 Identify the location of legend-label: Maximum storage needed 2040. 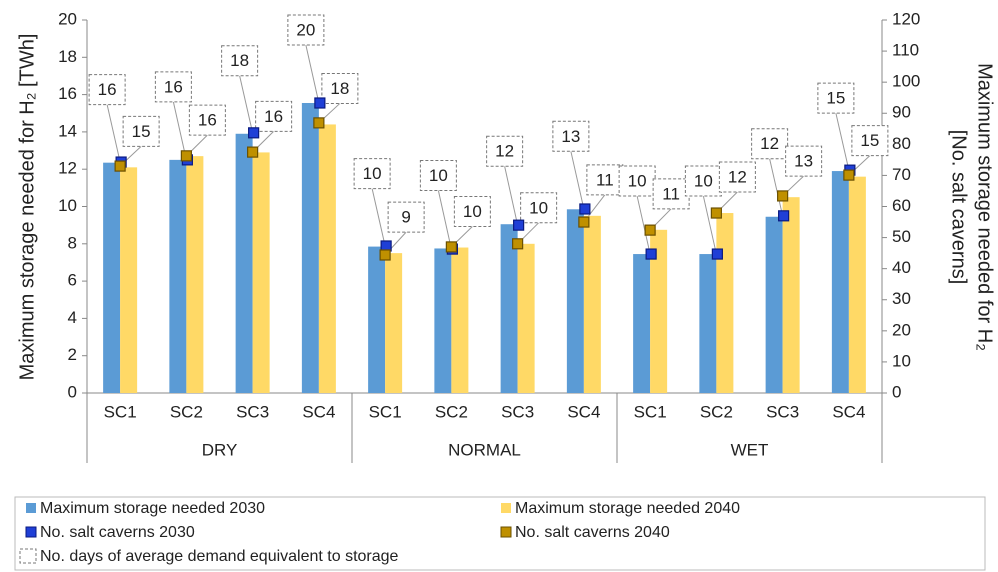
(627, 508).